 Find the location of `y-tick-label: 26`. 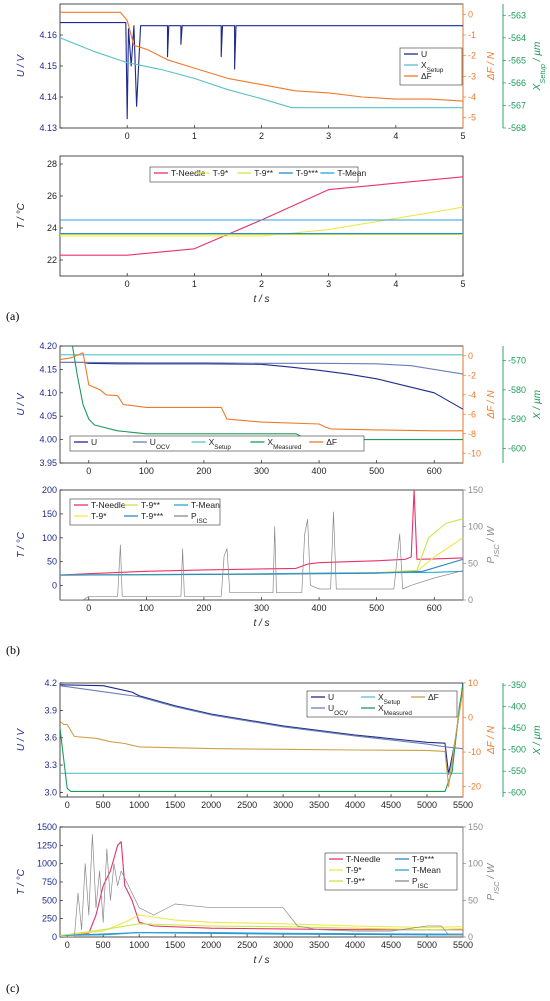

y-tick-label: 26 is located at coordinates (52, 196).